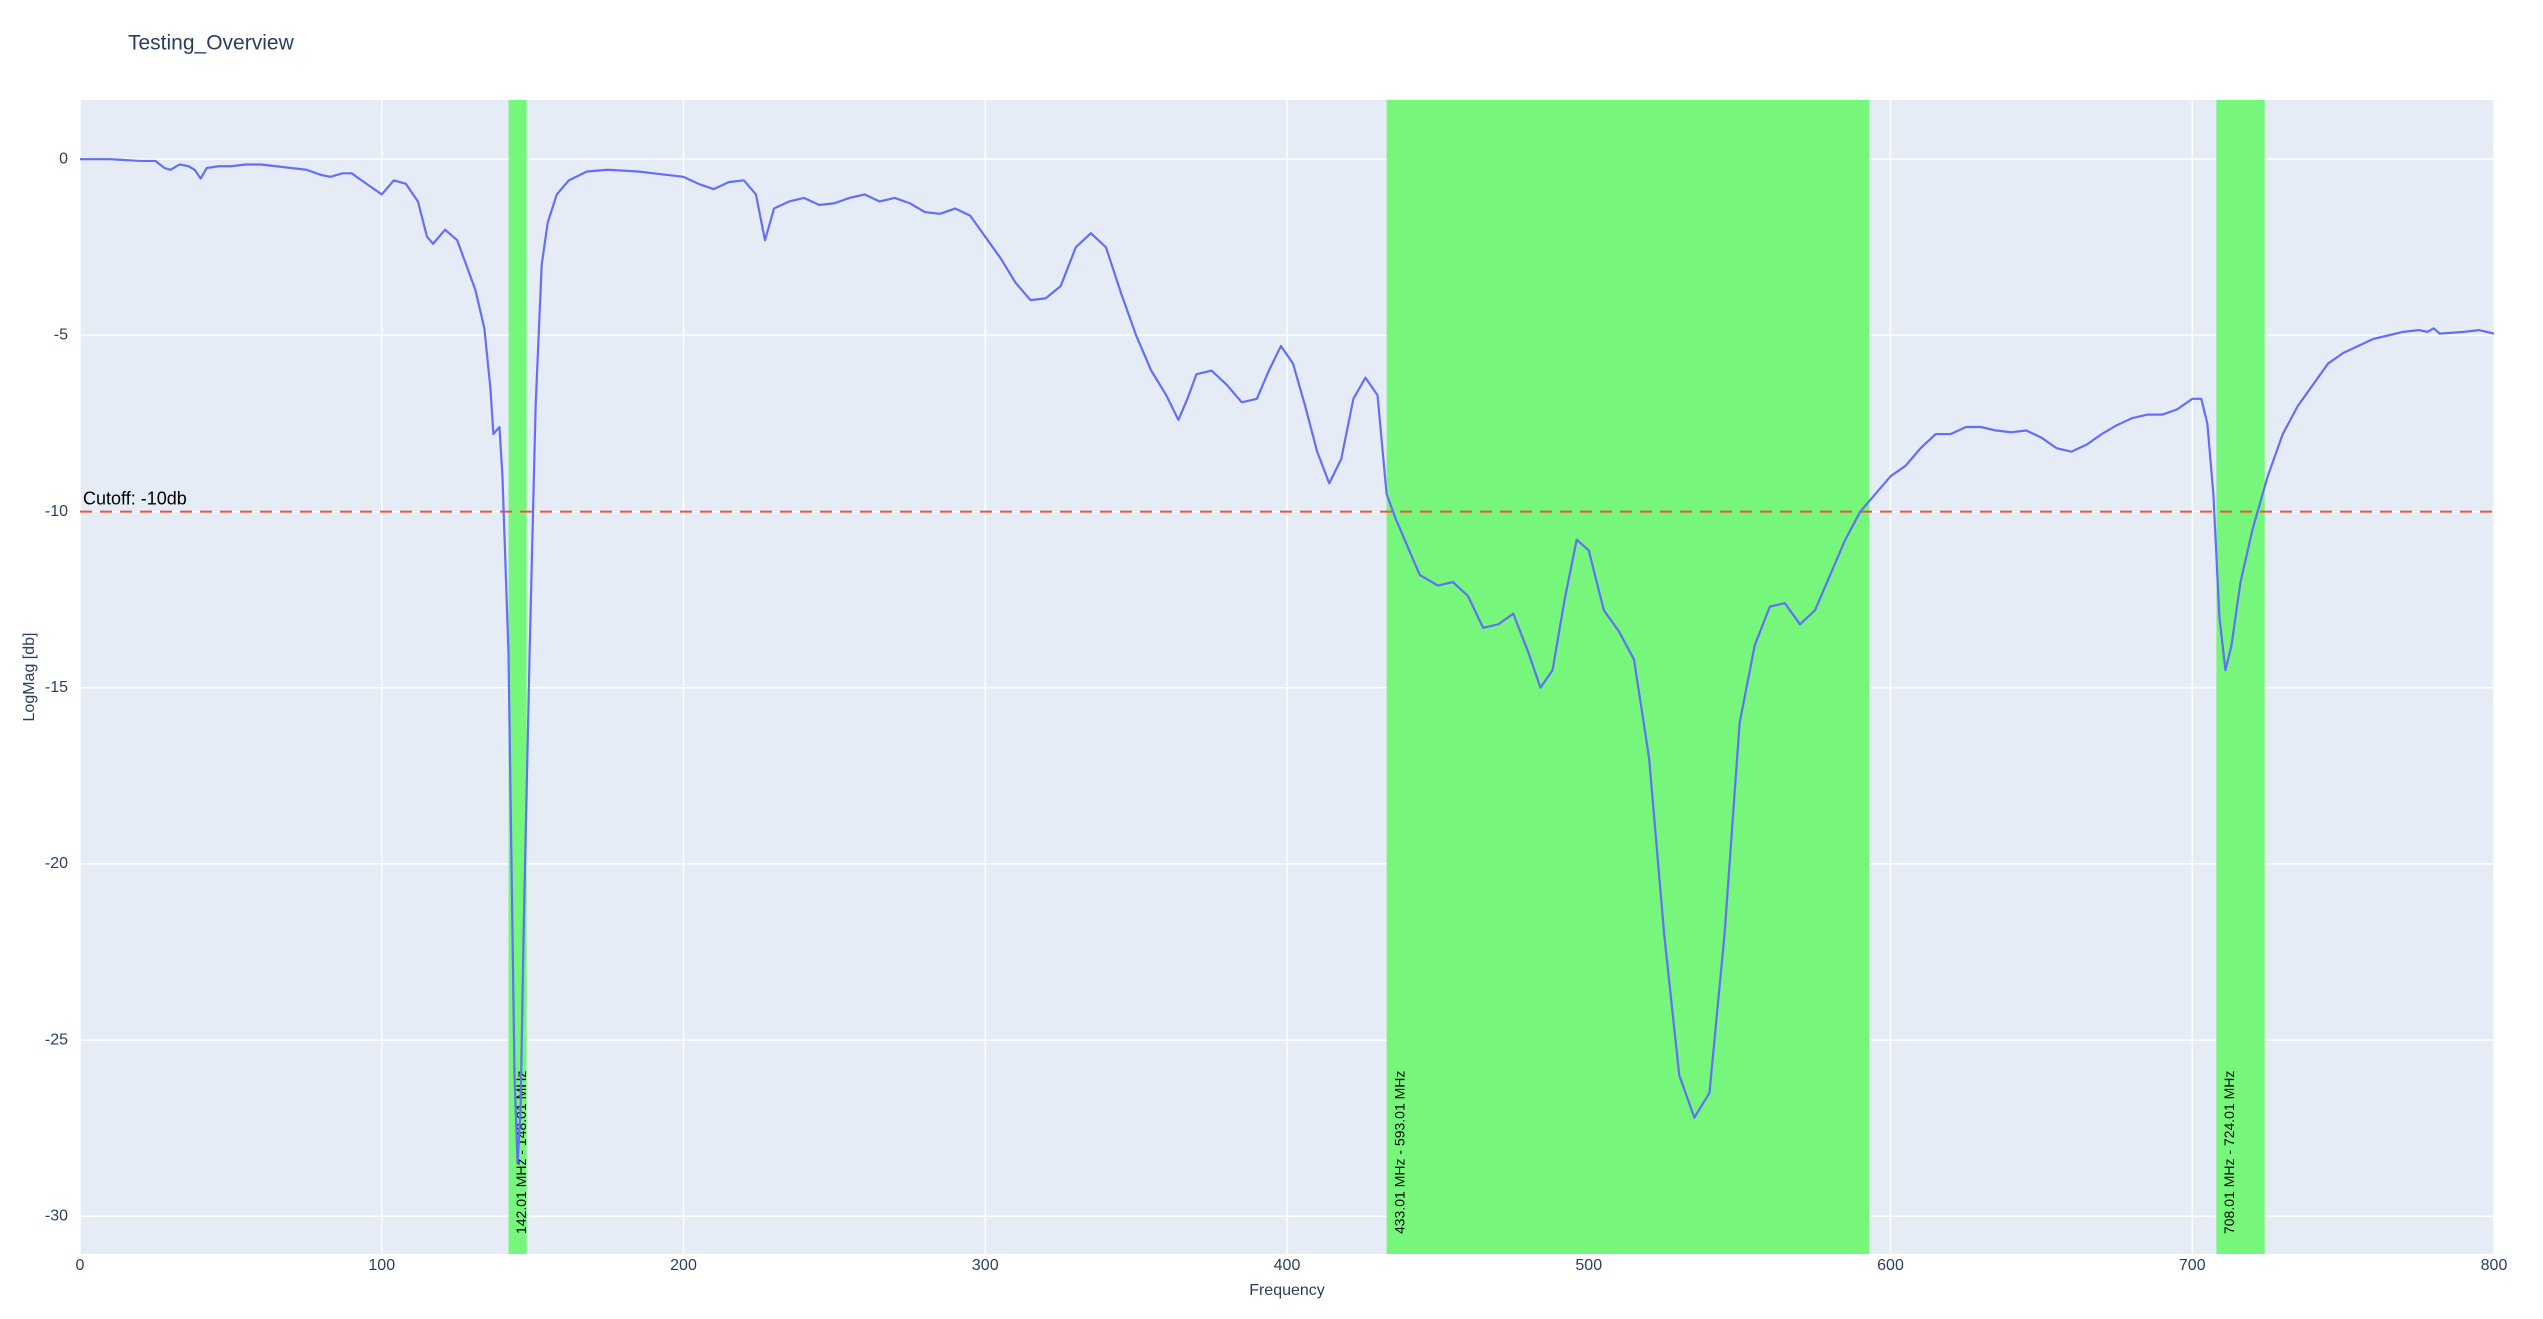 The width and height of the screenshot is (2543, 1319). What do you see at coordinates (56, 1039) in the screenshot?
I see `y-tick-label: -25` at bounding box center [56, 1039].